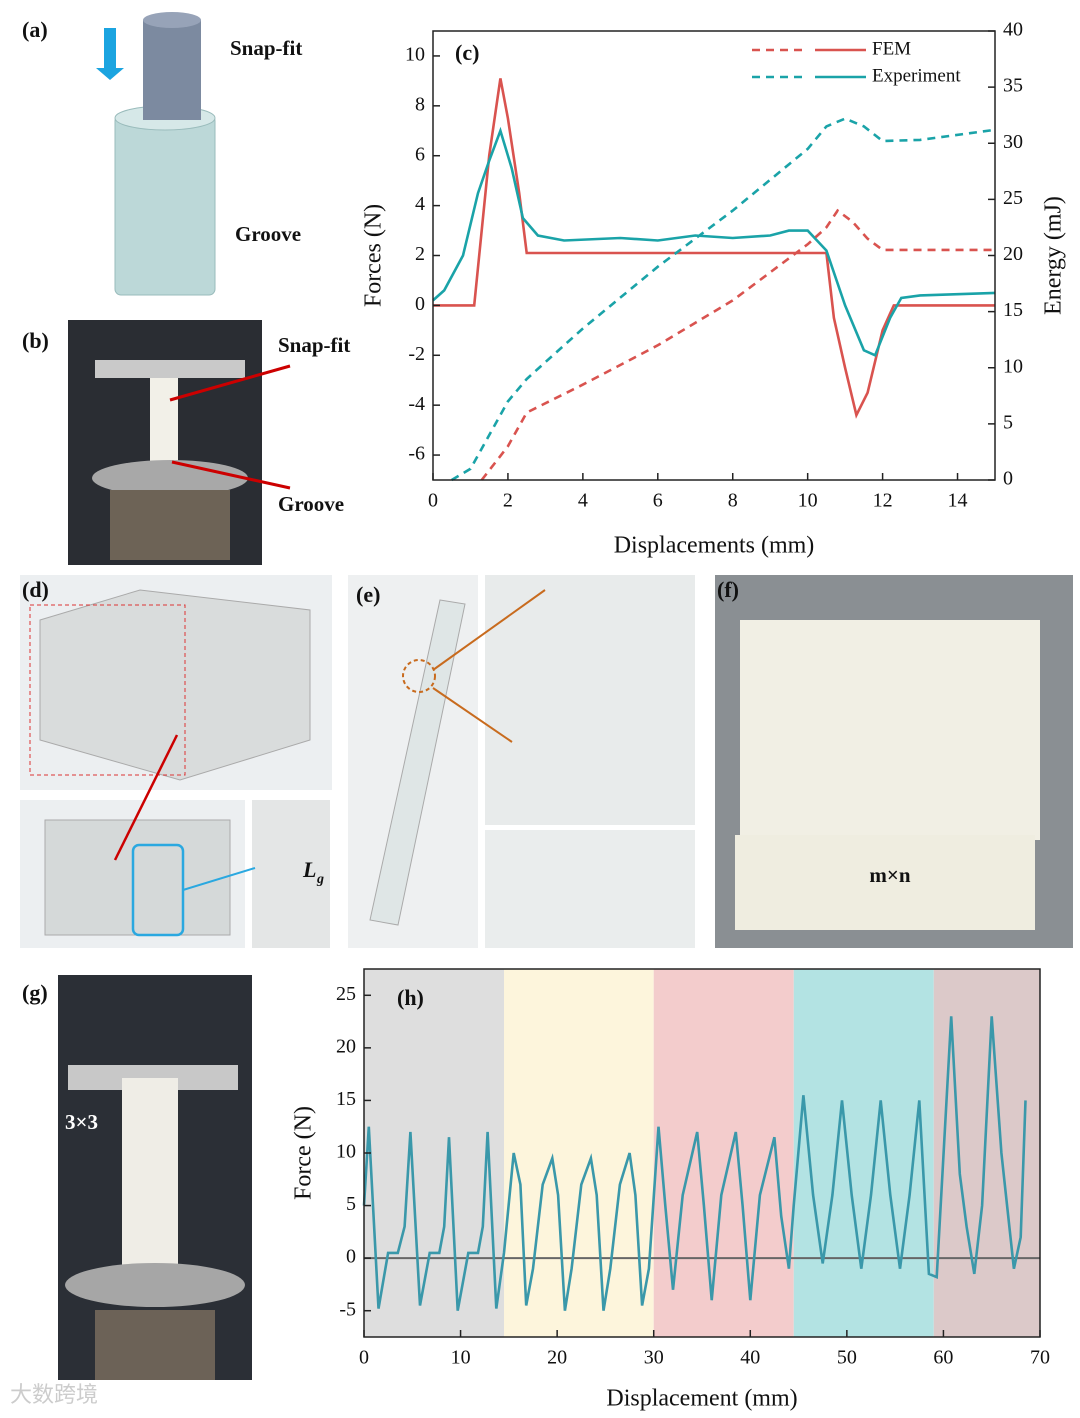 The width and height of the screenshot is (1080, 1418). I want to click on x-tick-label: 40, so click(750, 1358).